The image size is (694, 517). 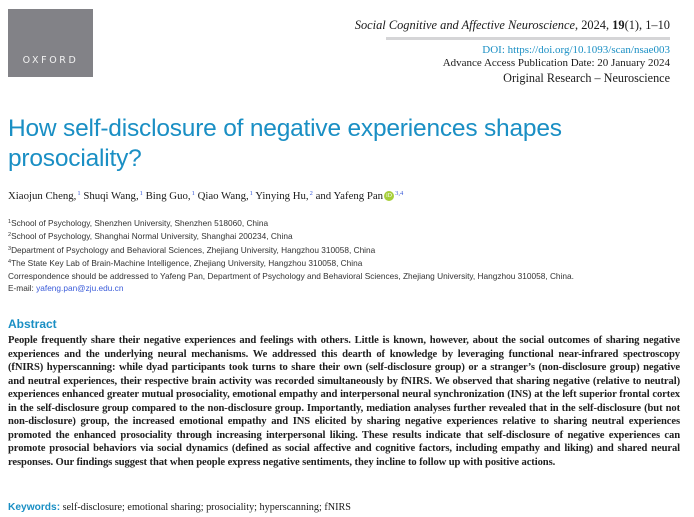 What do you see at coordinates (50, 43) in the screenshot?
I see `oxford-logo: OXFORD` at bounding box center [50, 43].